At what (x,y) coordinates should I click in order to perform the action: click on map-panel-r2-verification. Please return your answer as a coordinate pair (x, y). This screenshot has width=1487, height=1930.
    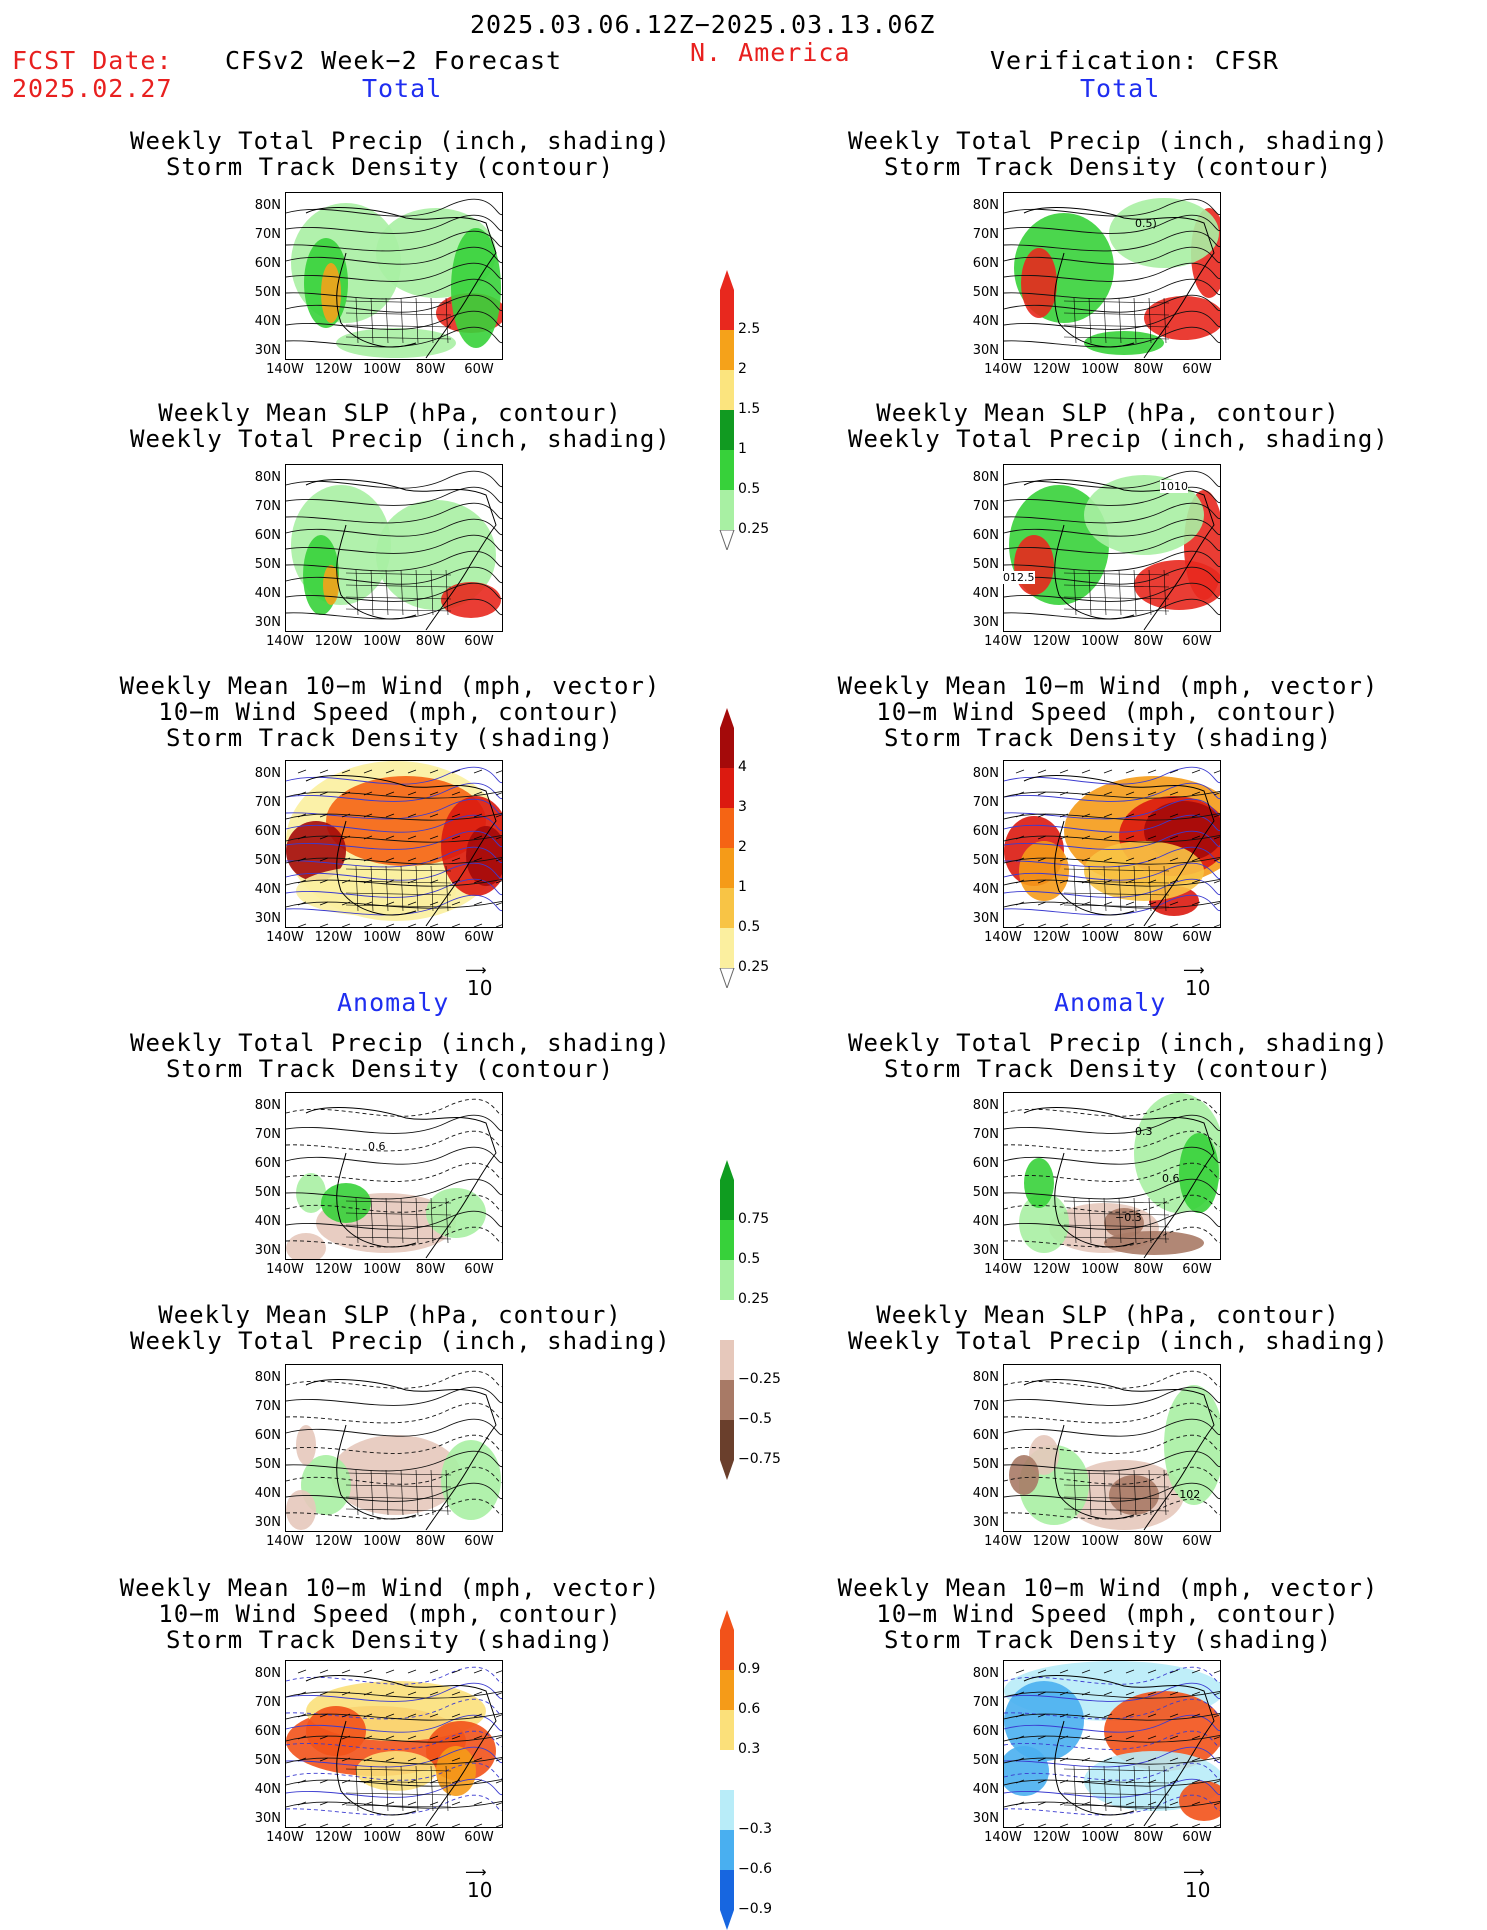
    Looking at the image, I should click on (1112, 548).